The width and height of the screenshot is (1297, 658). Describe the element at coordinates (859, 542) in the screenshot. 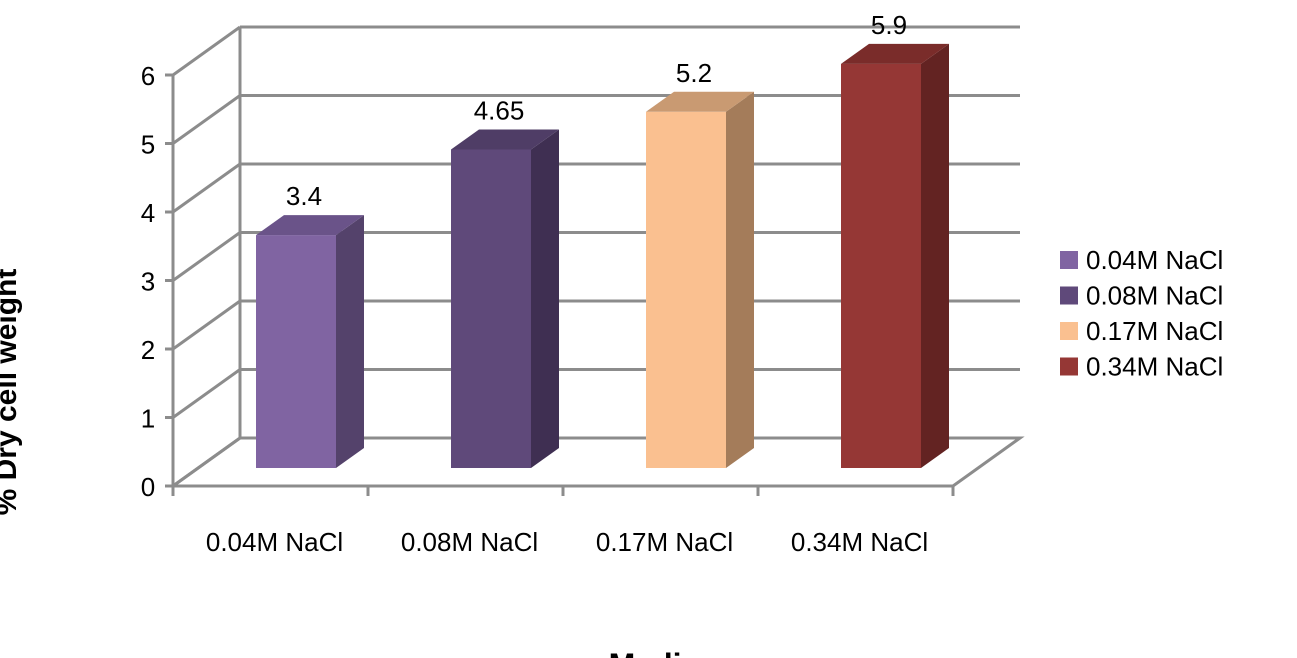

I see `x-tick-label: 0.34M NaCl` at that location.